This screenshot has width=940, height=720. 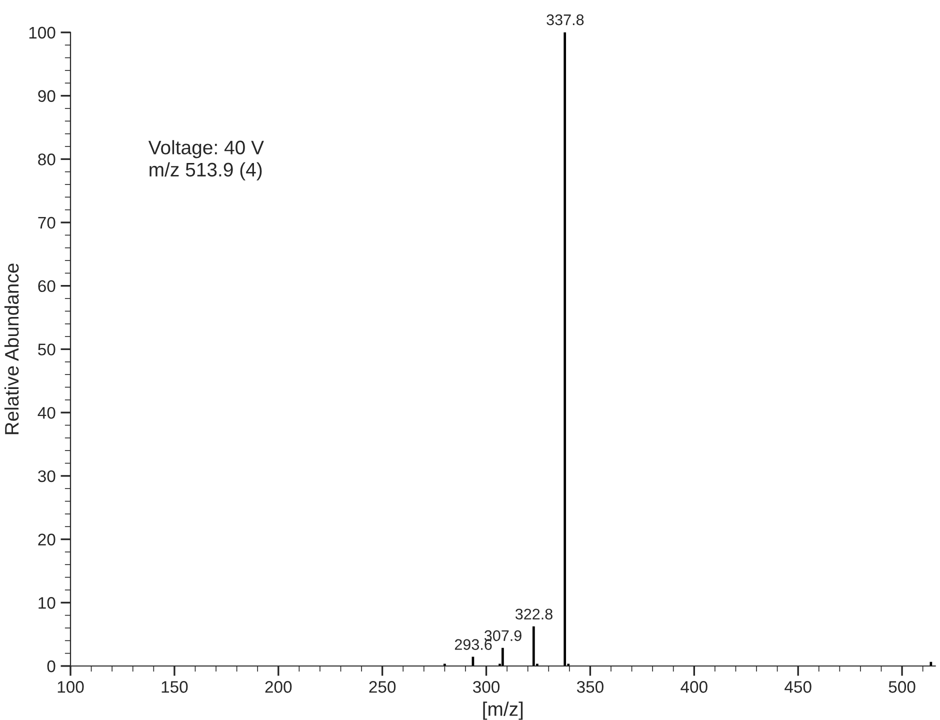 I want to click on x-tick-label: 450, so click(x=798, y=687).